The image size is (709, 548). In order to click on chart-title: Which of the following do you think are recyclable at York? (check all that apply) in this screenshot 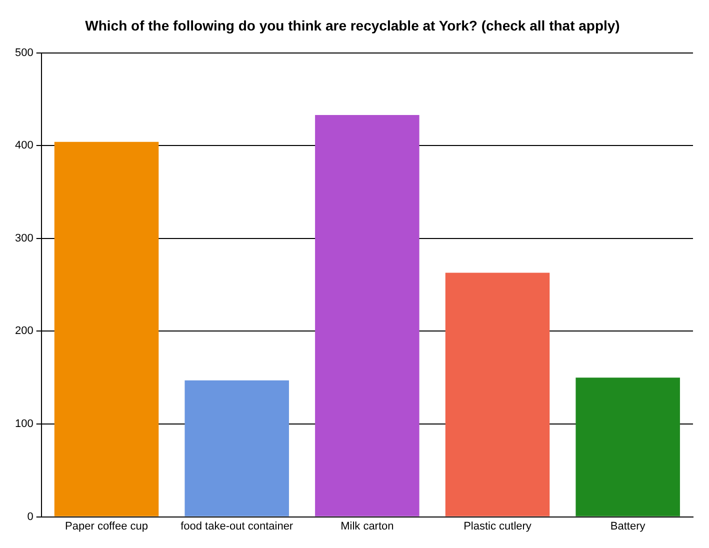, I will do `click(352, 25)`.